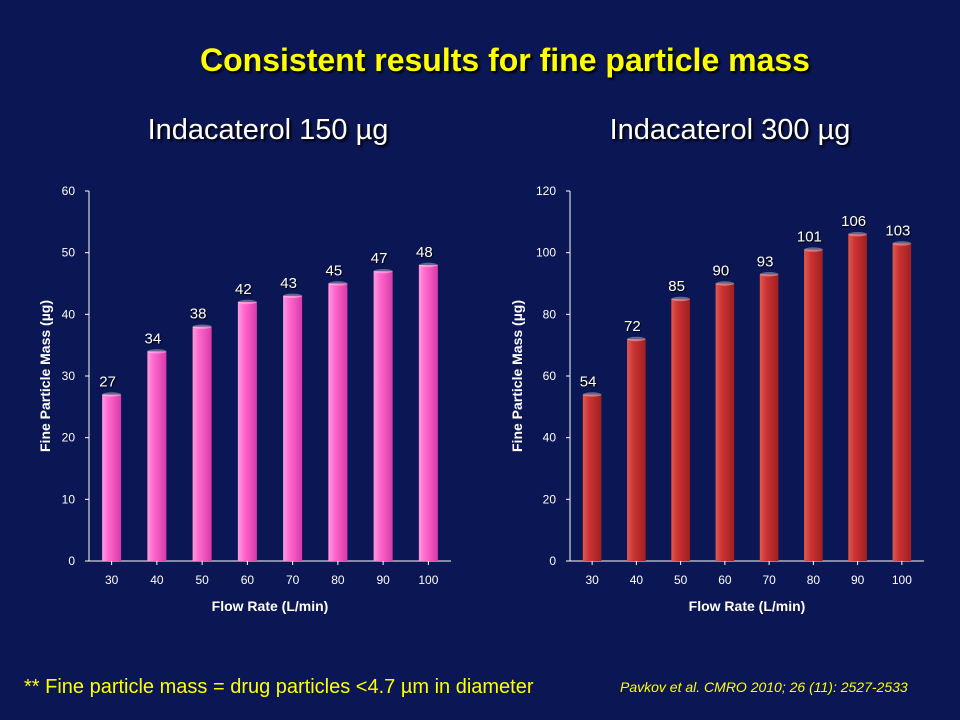 The width and height of the screenshot is (960, 720). Describe the element at coordinates (550, 438) in the screenshot. I see `y-tick-label-right: 40` at that location.